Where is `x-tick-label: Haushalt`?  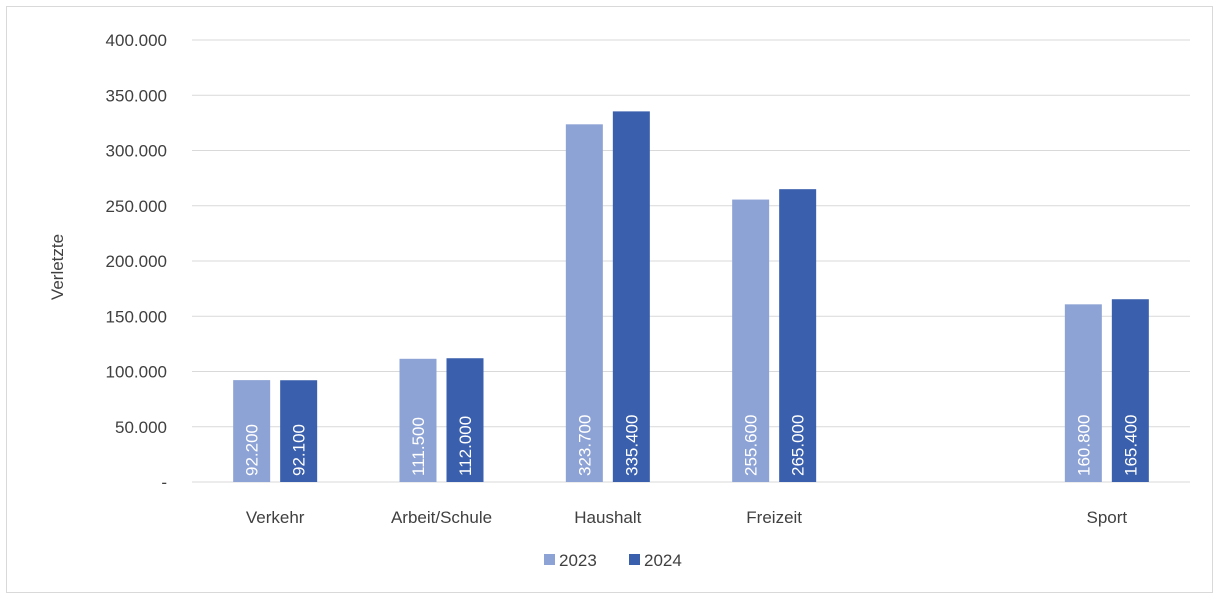 x-tick-label: Haushalt is located at coordinates (607, 517).